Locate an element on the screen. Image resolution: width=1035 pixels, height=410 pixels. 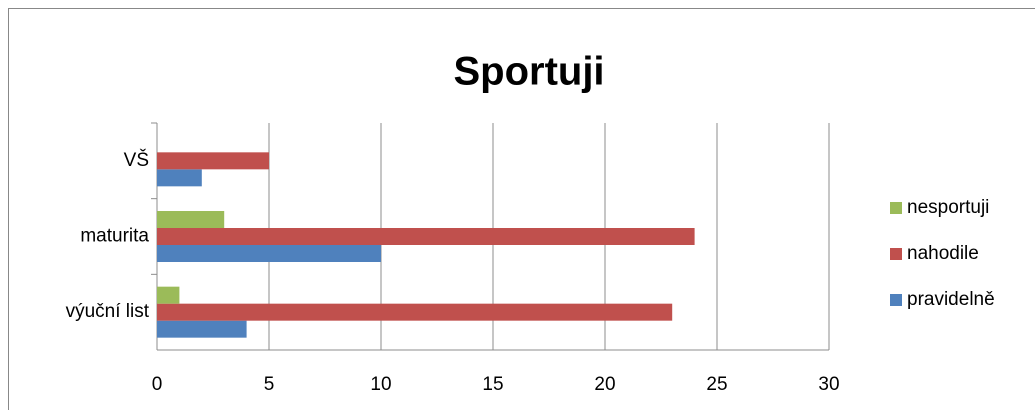
x-tick-label: 5 is located at coordinates (269, 384).